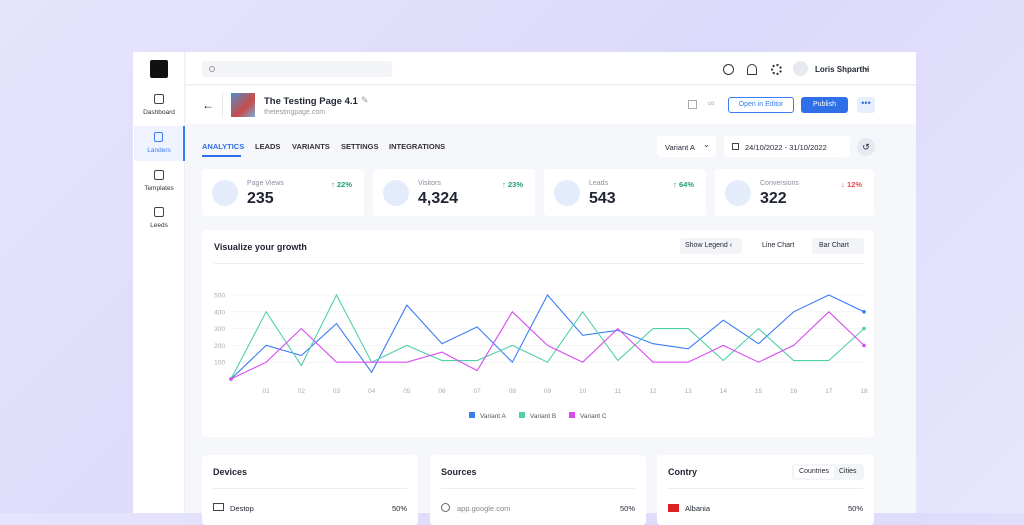 The height and width of the screenshot is (525, 1024). What do you see at coordinates (543, 416) in the screenshot?
I see `legend-label: Variant B` at bounding box center [543, 416].